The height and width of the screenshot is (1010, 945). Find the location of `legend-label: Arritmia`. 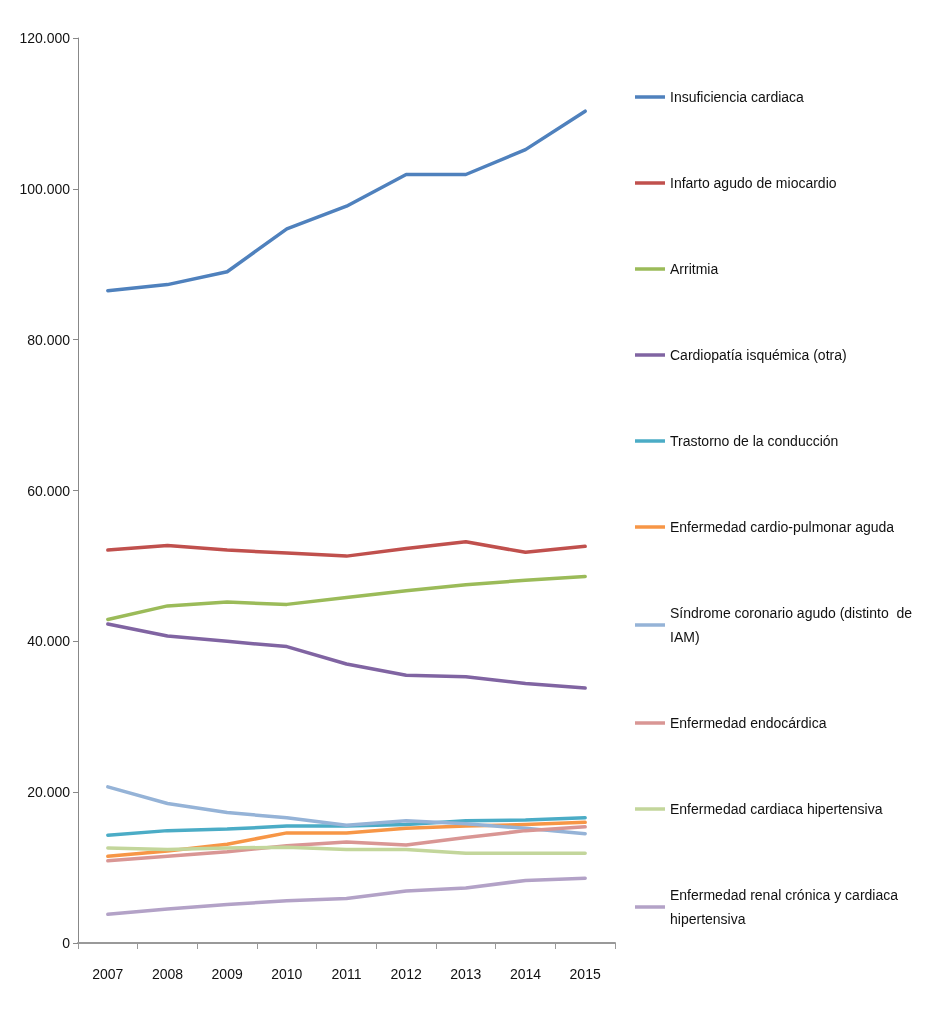

legend-label: Arritmia is located at coordinates (694, 269).